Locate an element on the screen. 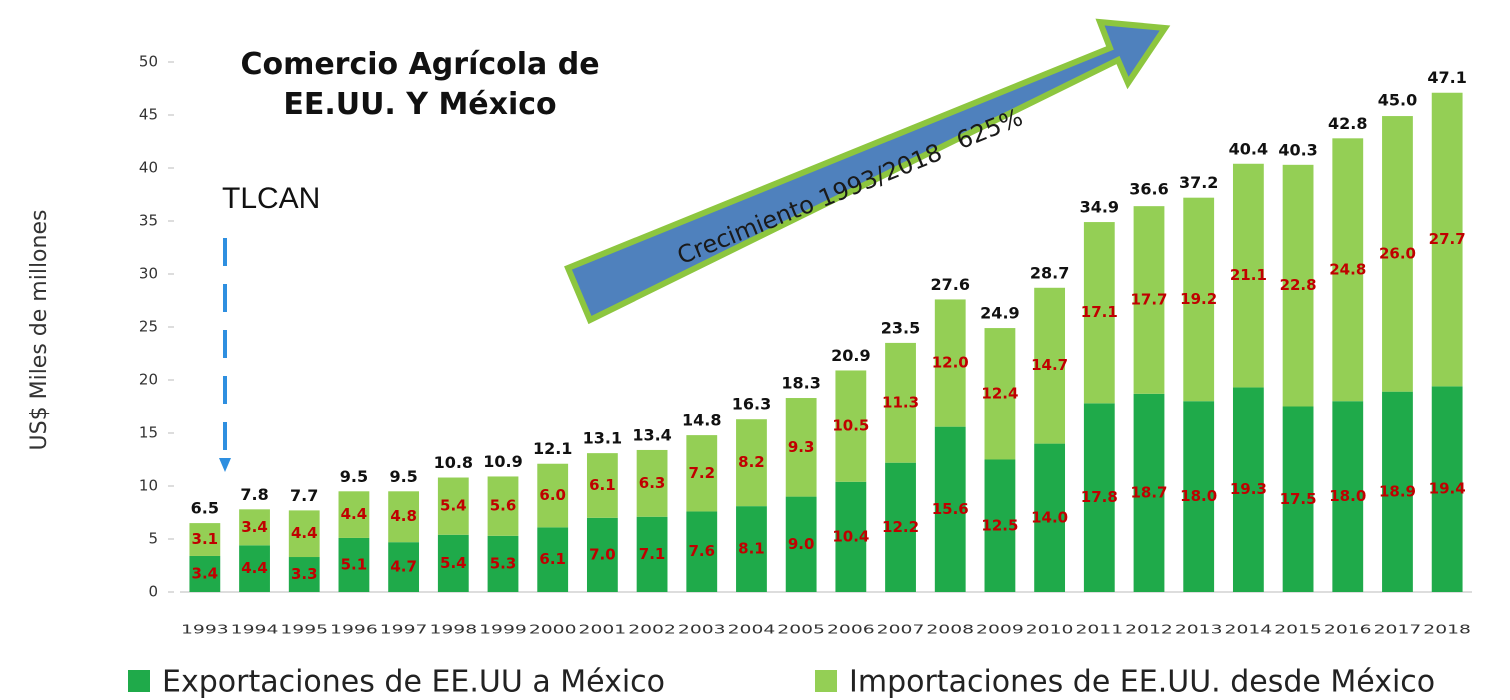 The width and height of the screenshot is (1510, 700). data-label: 10.4 is located at coordinates (850, 536).